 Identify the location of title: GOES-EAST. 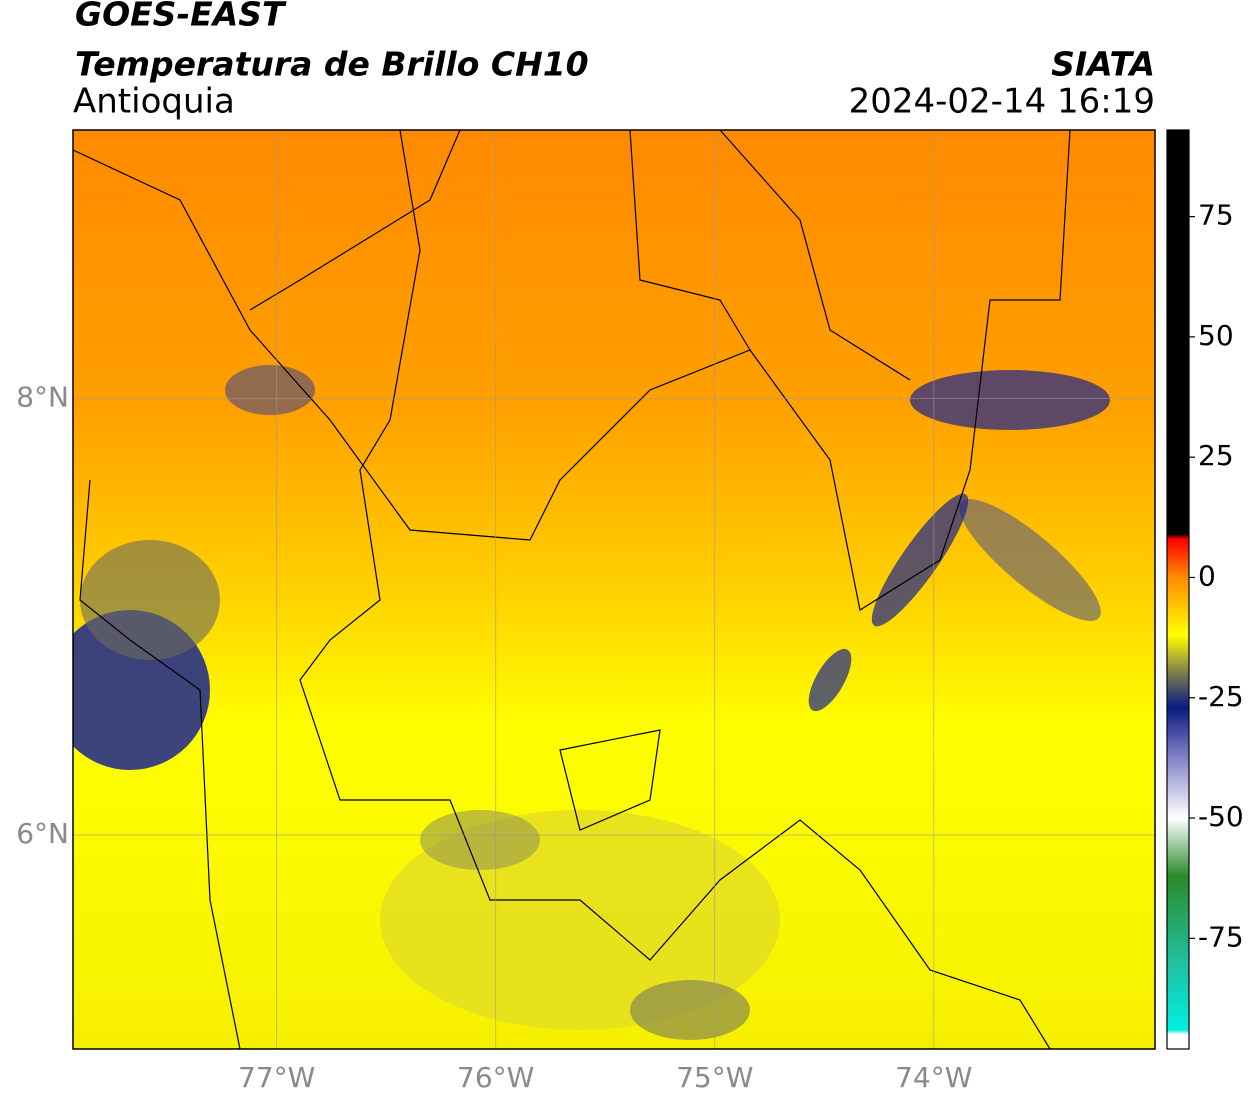
(181, 17).